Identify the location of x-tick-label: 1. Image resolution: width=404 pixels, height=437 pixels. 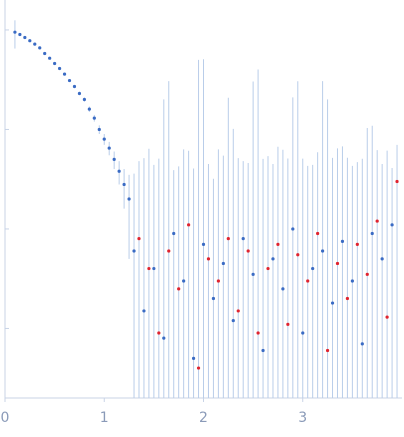
(104, 418).